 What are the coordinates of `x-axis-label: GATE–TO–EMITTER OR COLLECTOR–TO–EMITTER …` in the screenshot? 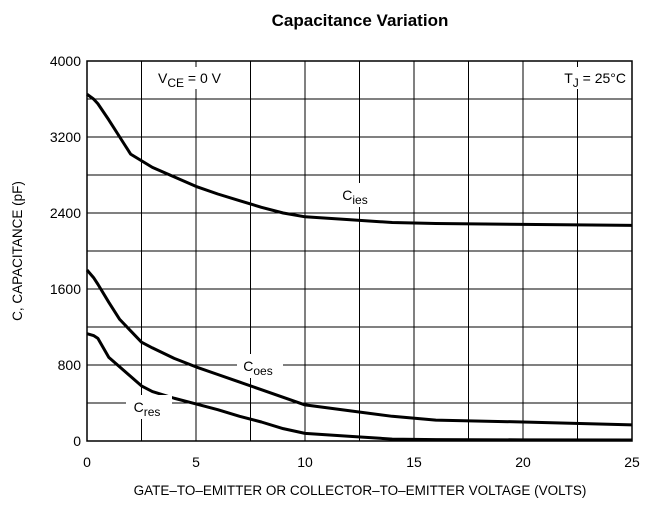 It's located at (360, 490).